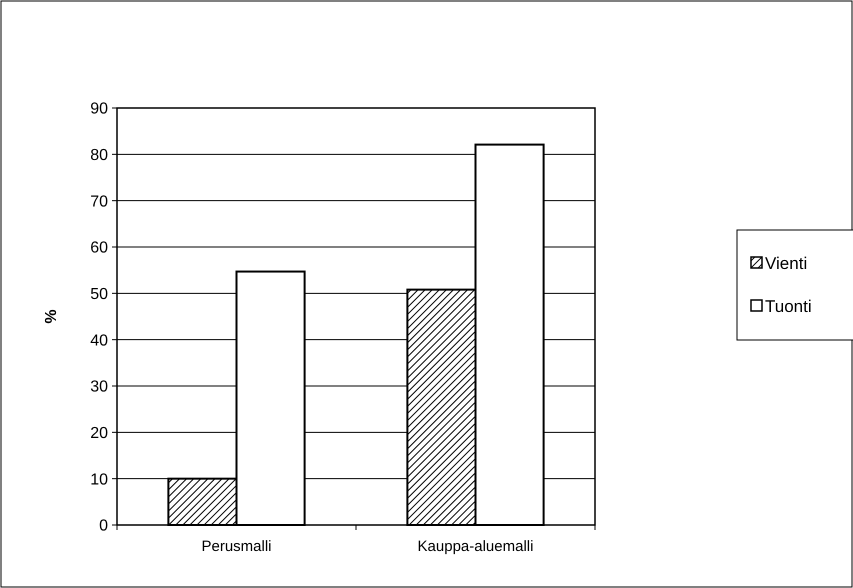 The height and width of the screenshot is (588, 853). I want to click on x-tick-label: Kauppa-aluemalli, so click(476, 546).